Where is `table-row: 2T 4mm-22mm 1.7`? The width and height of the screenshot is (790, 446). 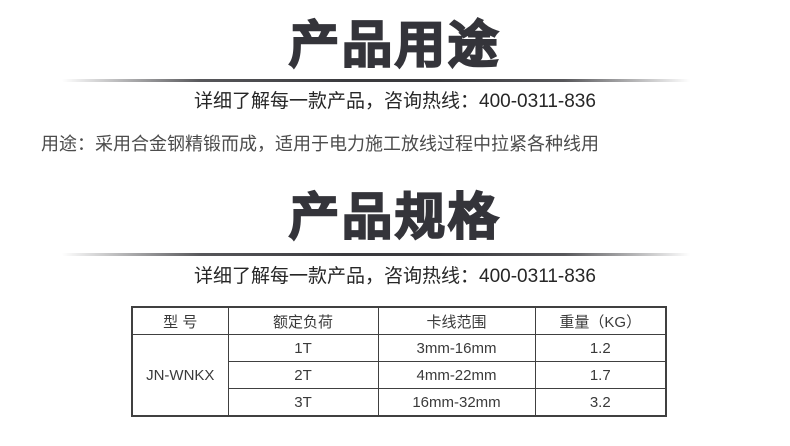
table-row: 2T 4mm-22mm 1.7 is located at coordinates (399, 375).